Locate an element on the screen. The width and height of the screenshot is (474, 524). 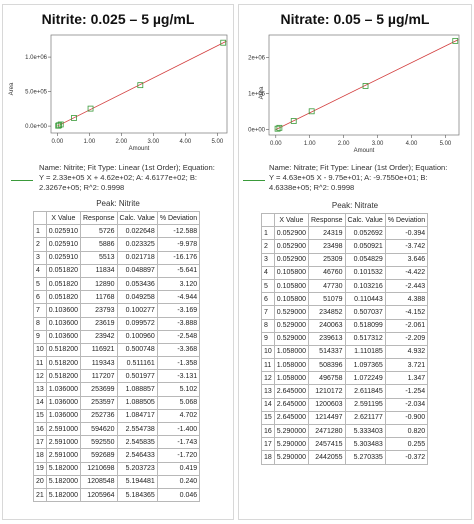
table-cell: 5.270335 is located at coordinates (365, 457).